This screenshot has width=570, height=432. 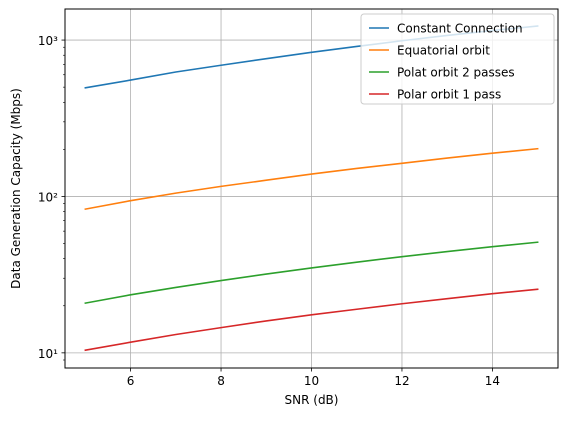 What do you see at coordinates (312, 400) in the screenshot?
I see `x-axis-label: SNR (dB)` at bounding box center [312, 400].